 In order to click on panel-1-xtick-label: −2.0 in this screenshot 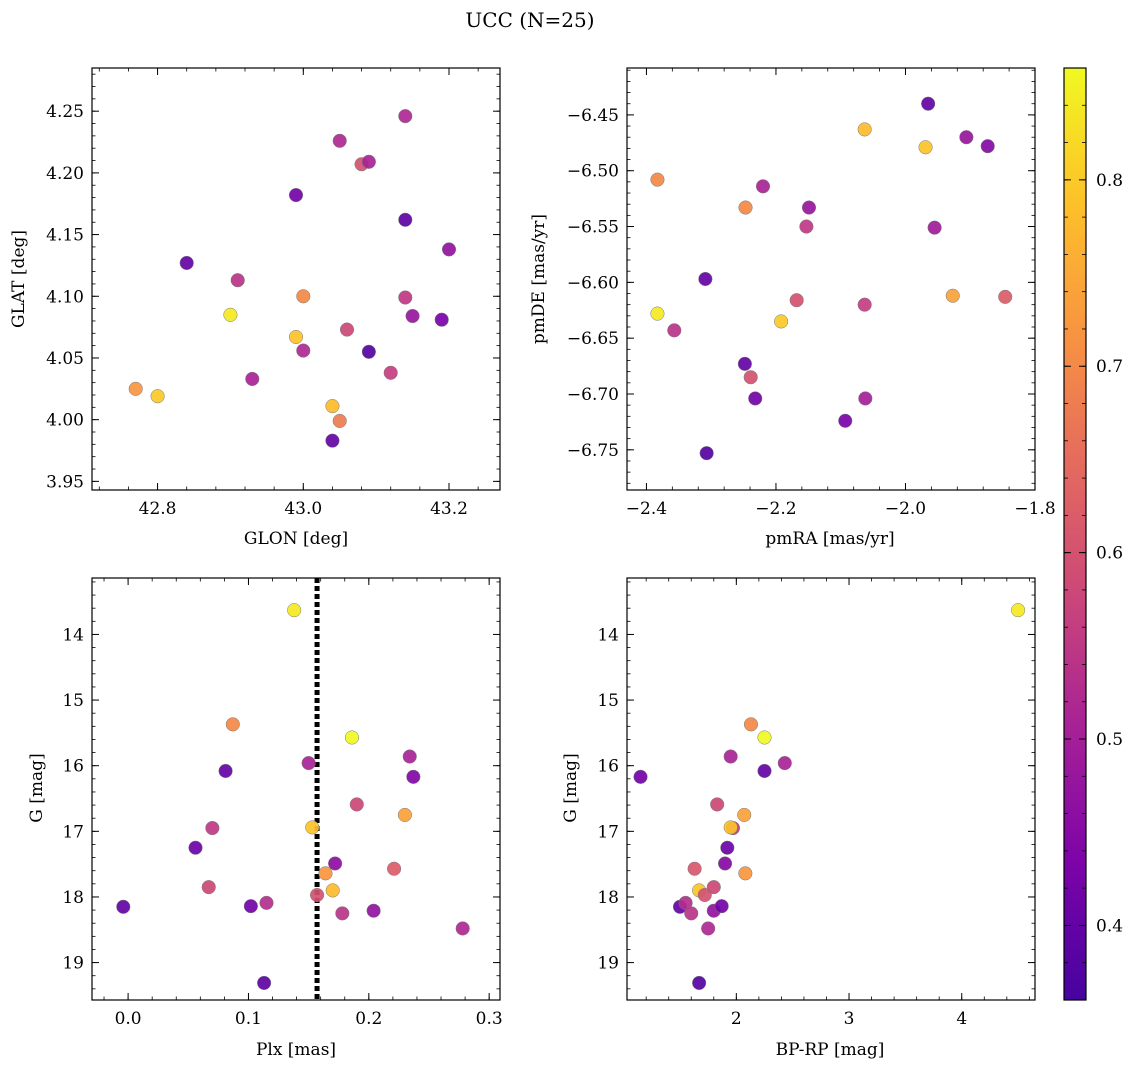, I will do `click(905, 509)`.